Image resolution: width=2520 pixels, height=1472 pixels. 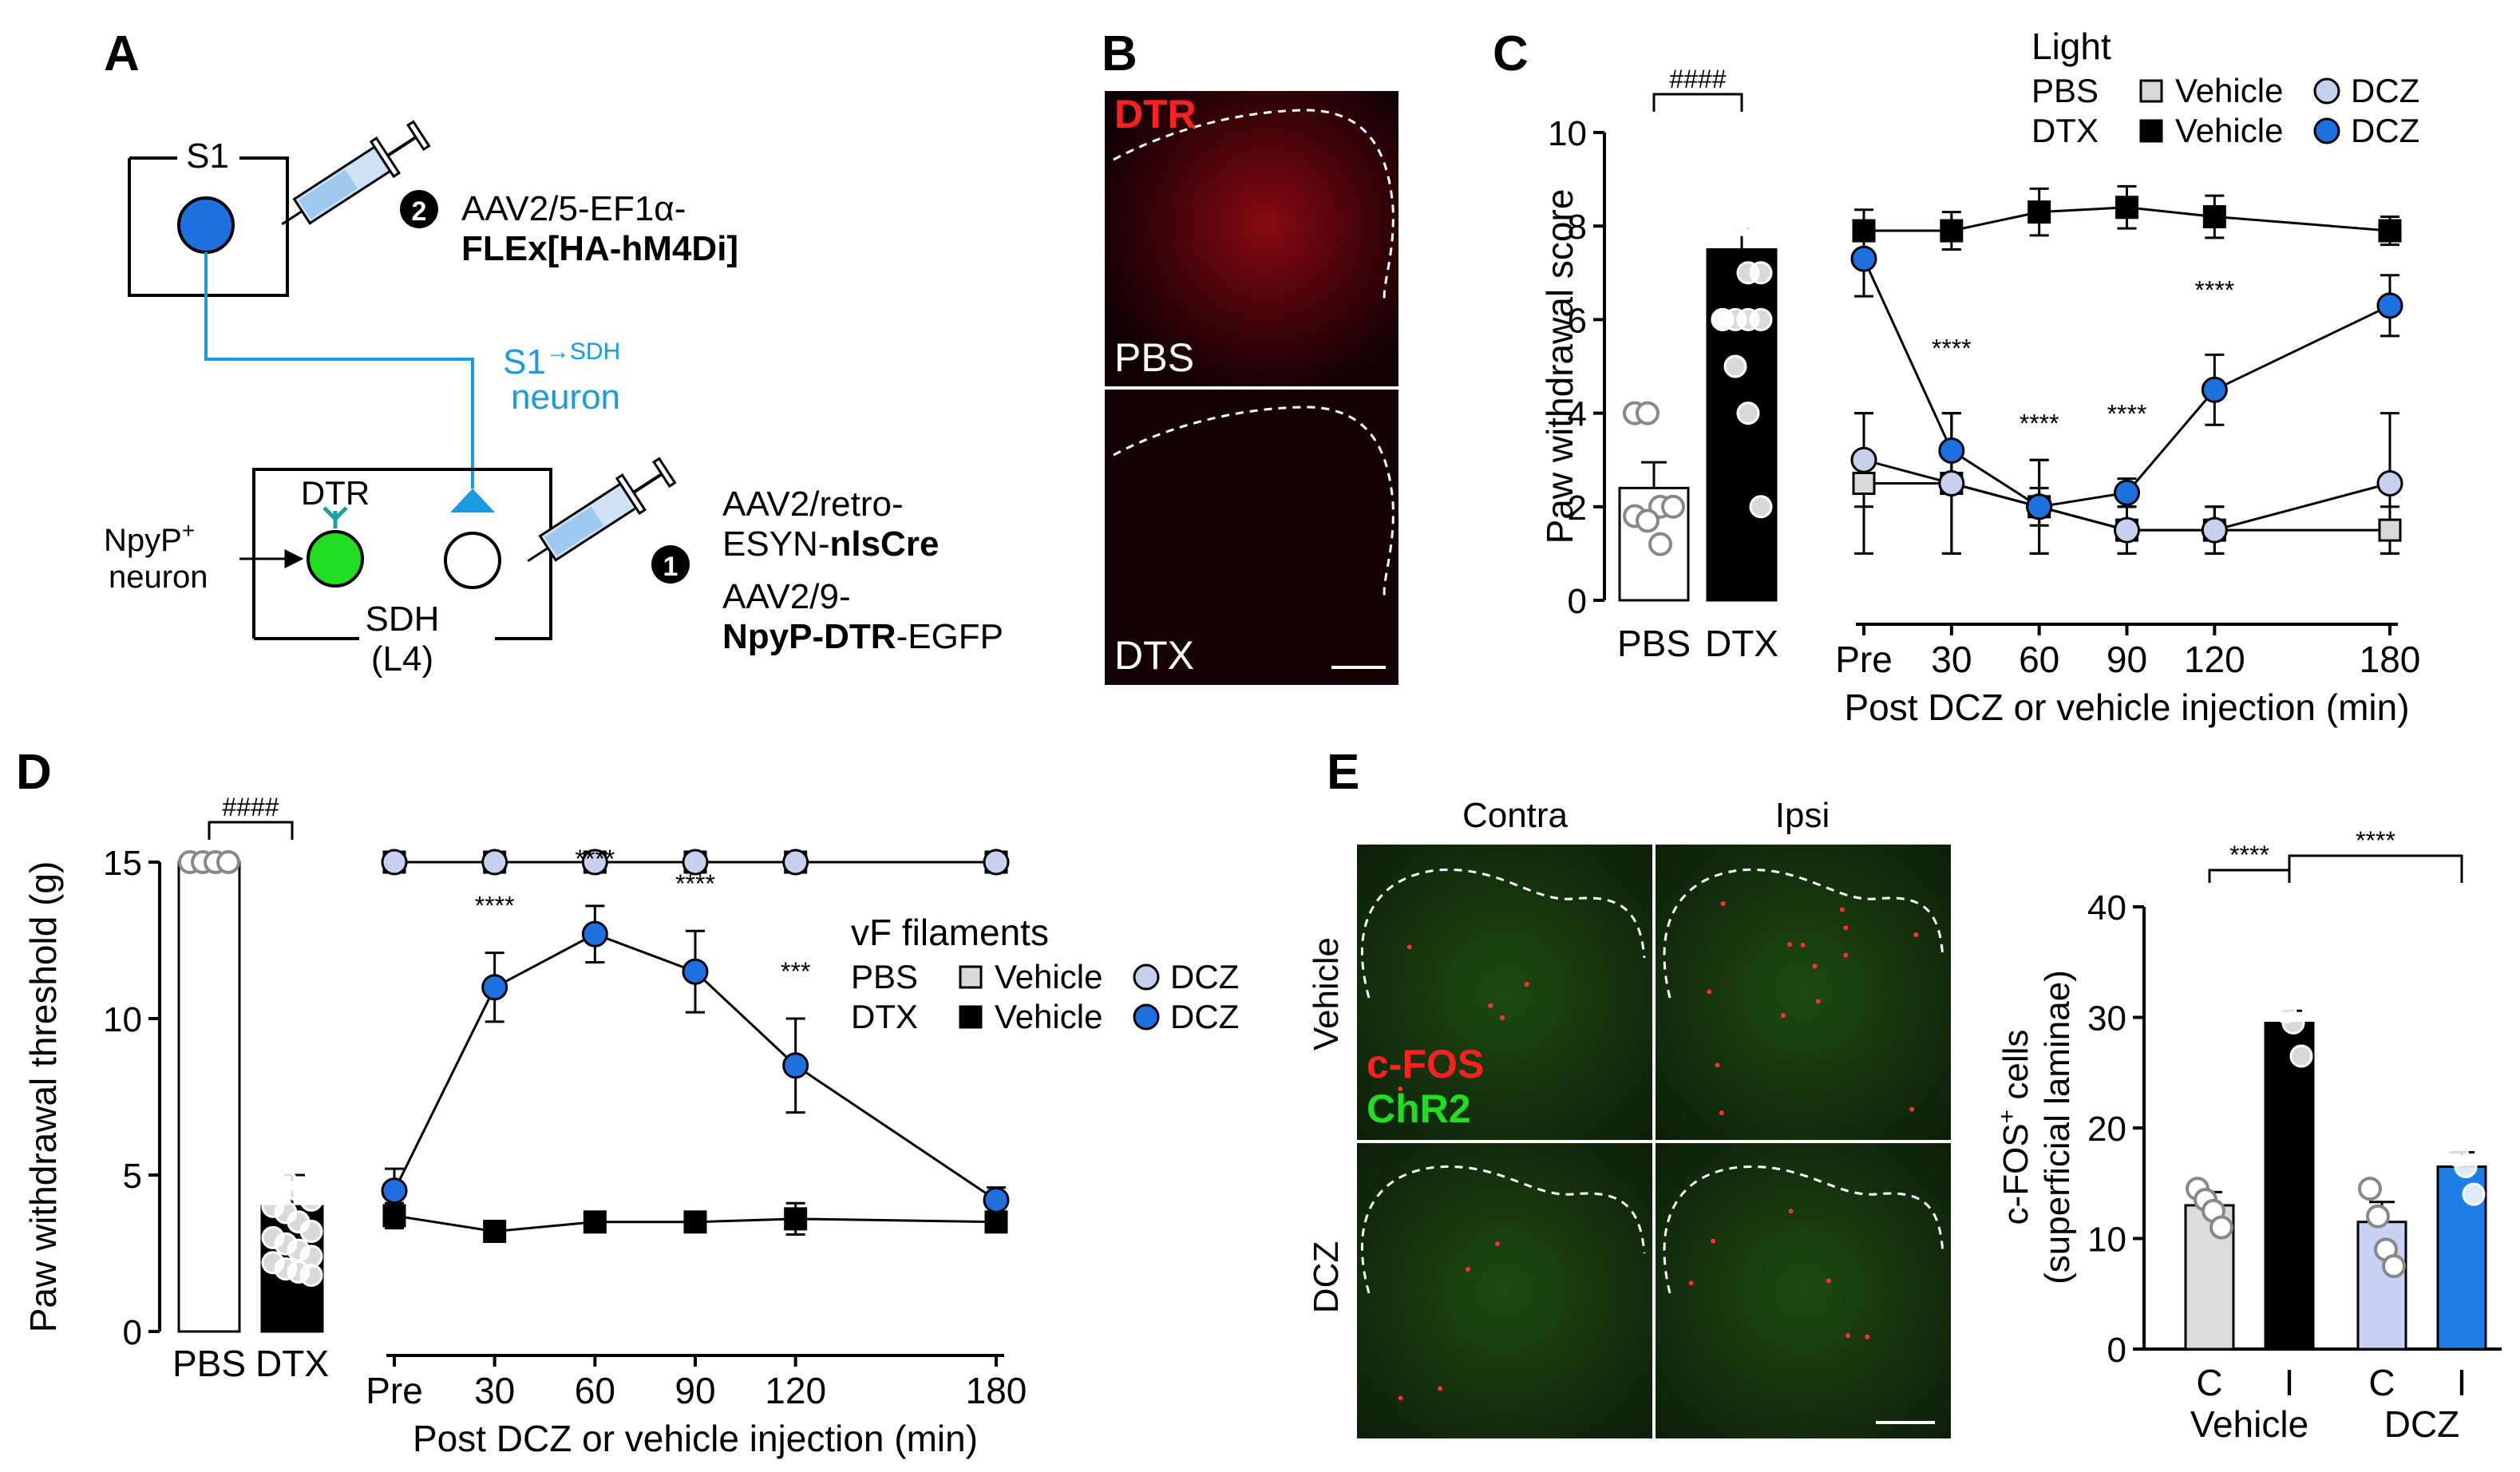 What do you see at coordinates (335, 493) in the screenshot?
I see `dtr-label: DTR` at bounding box center [335, 493].